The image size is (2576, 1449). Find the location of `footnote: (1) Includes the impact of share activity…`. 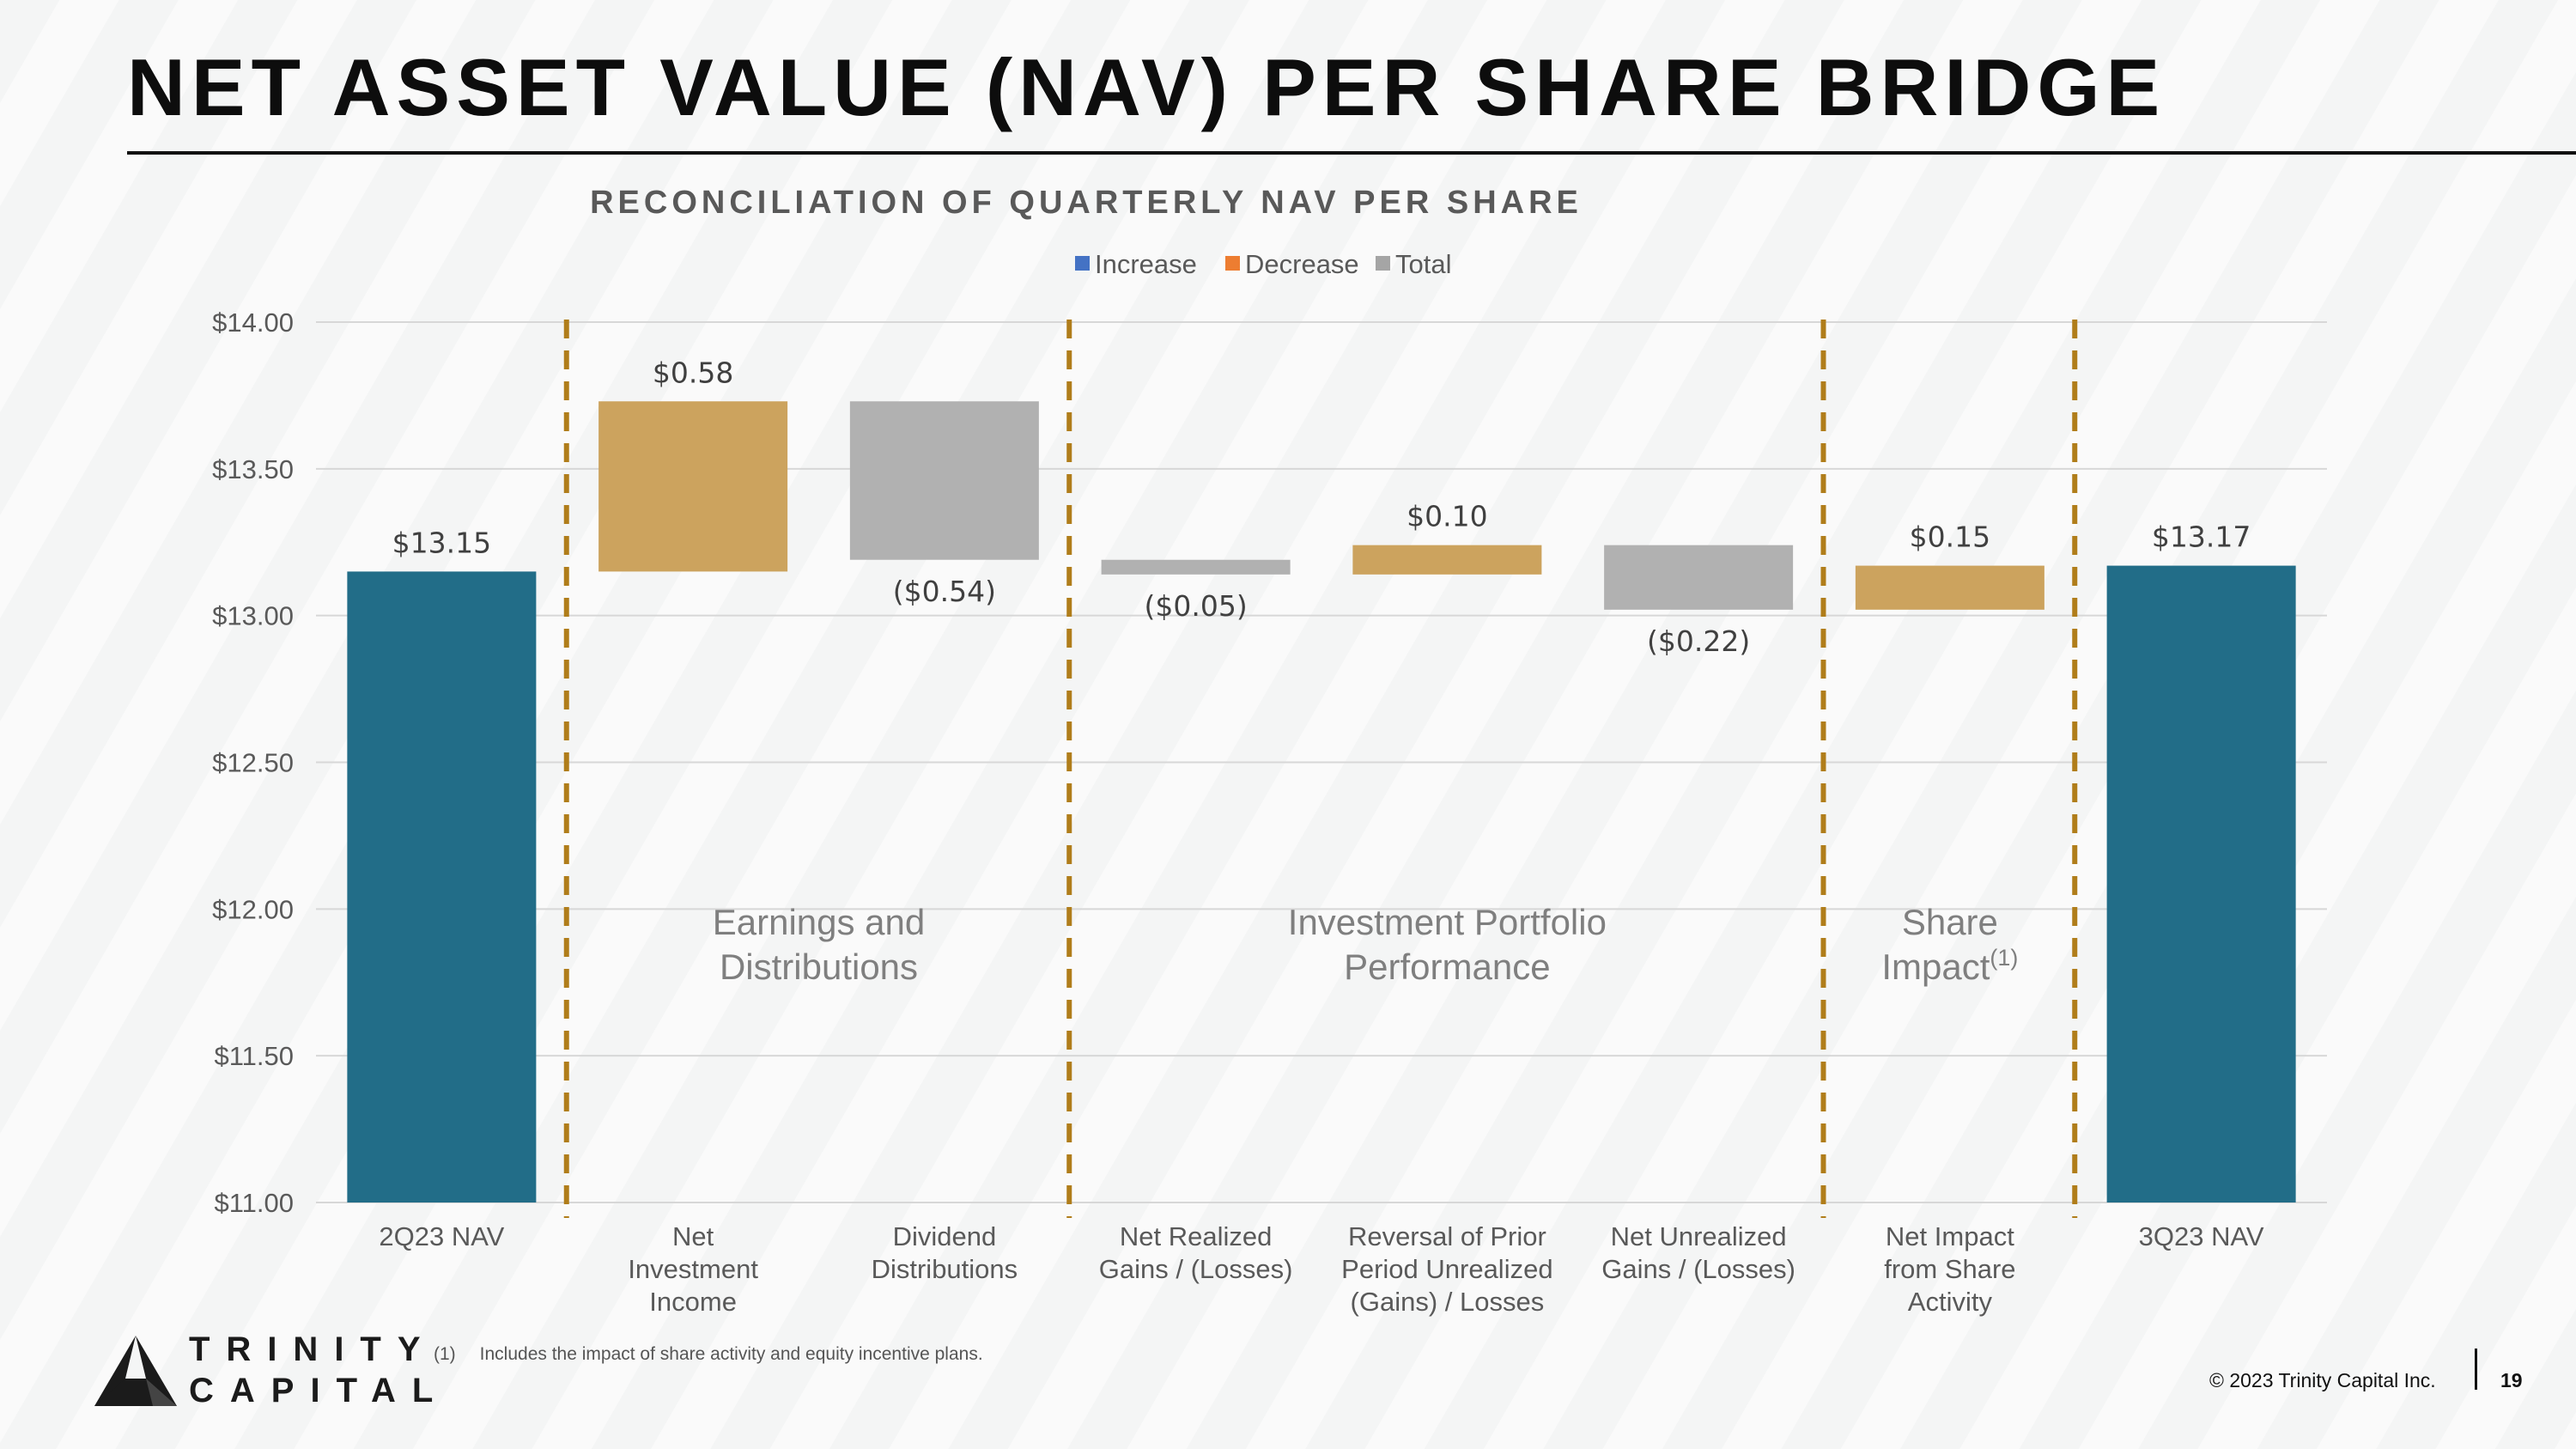

footnote: (1) Includes the impact of share activity… is located at coordinates (708, 1354).